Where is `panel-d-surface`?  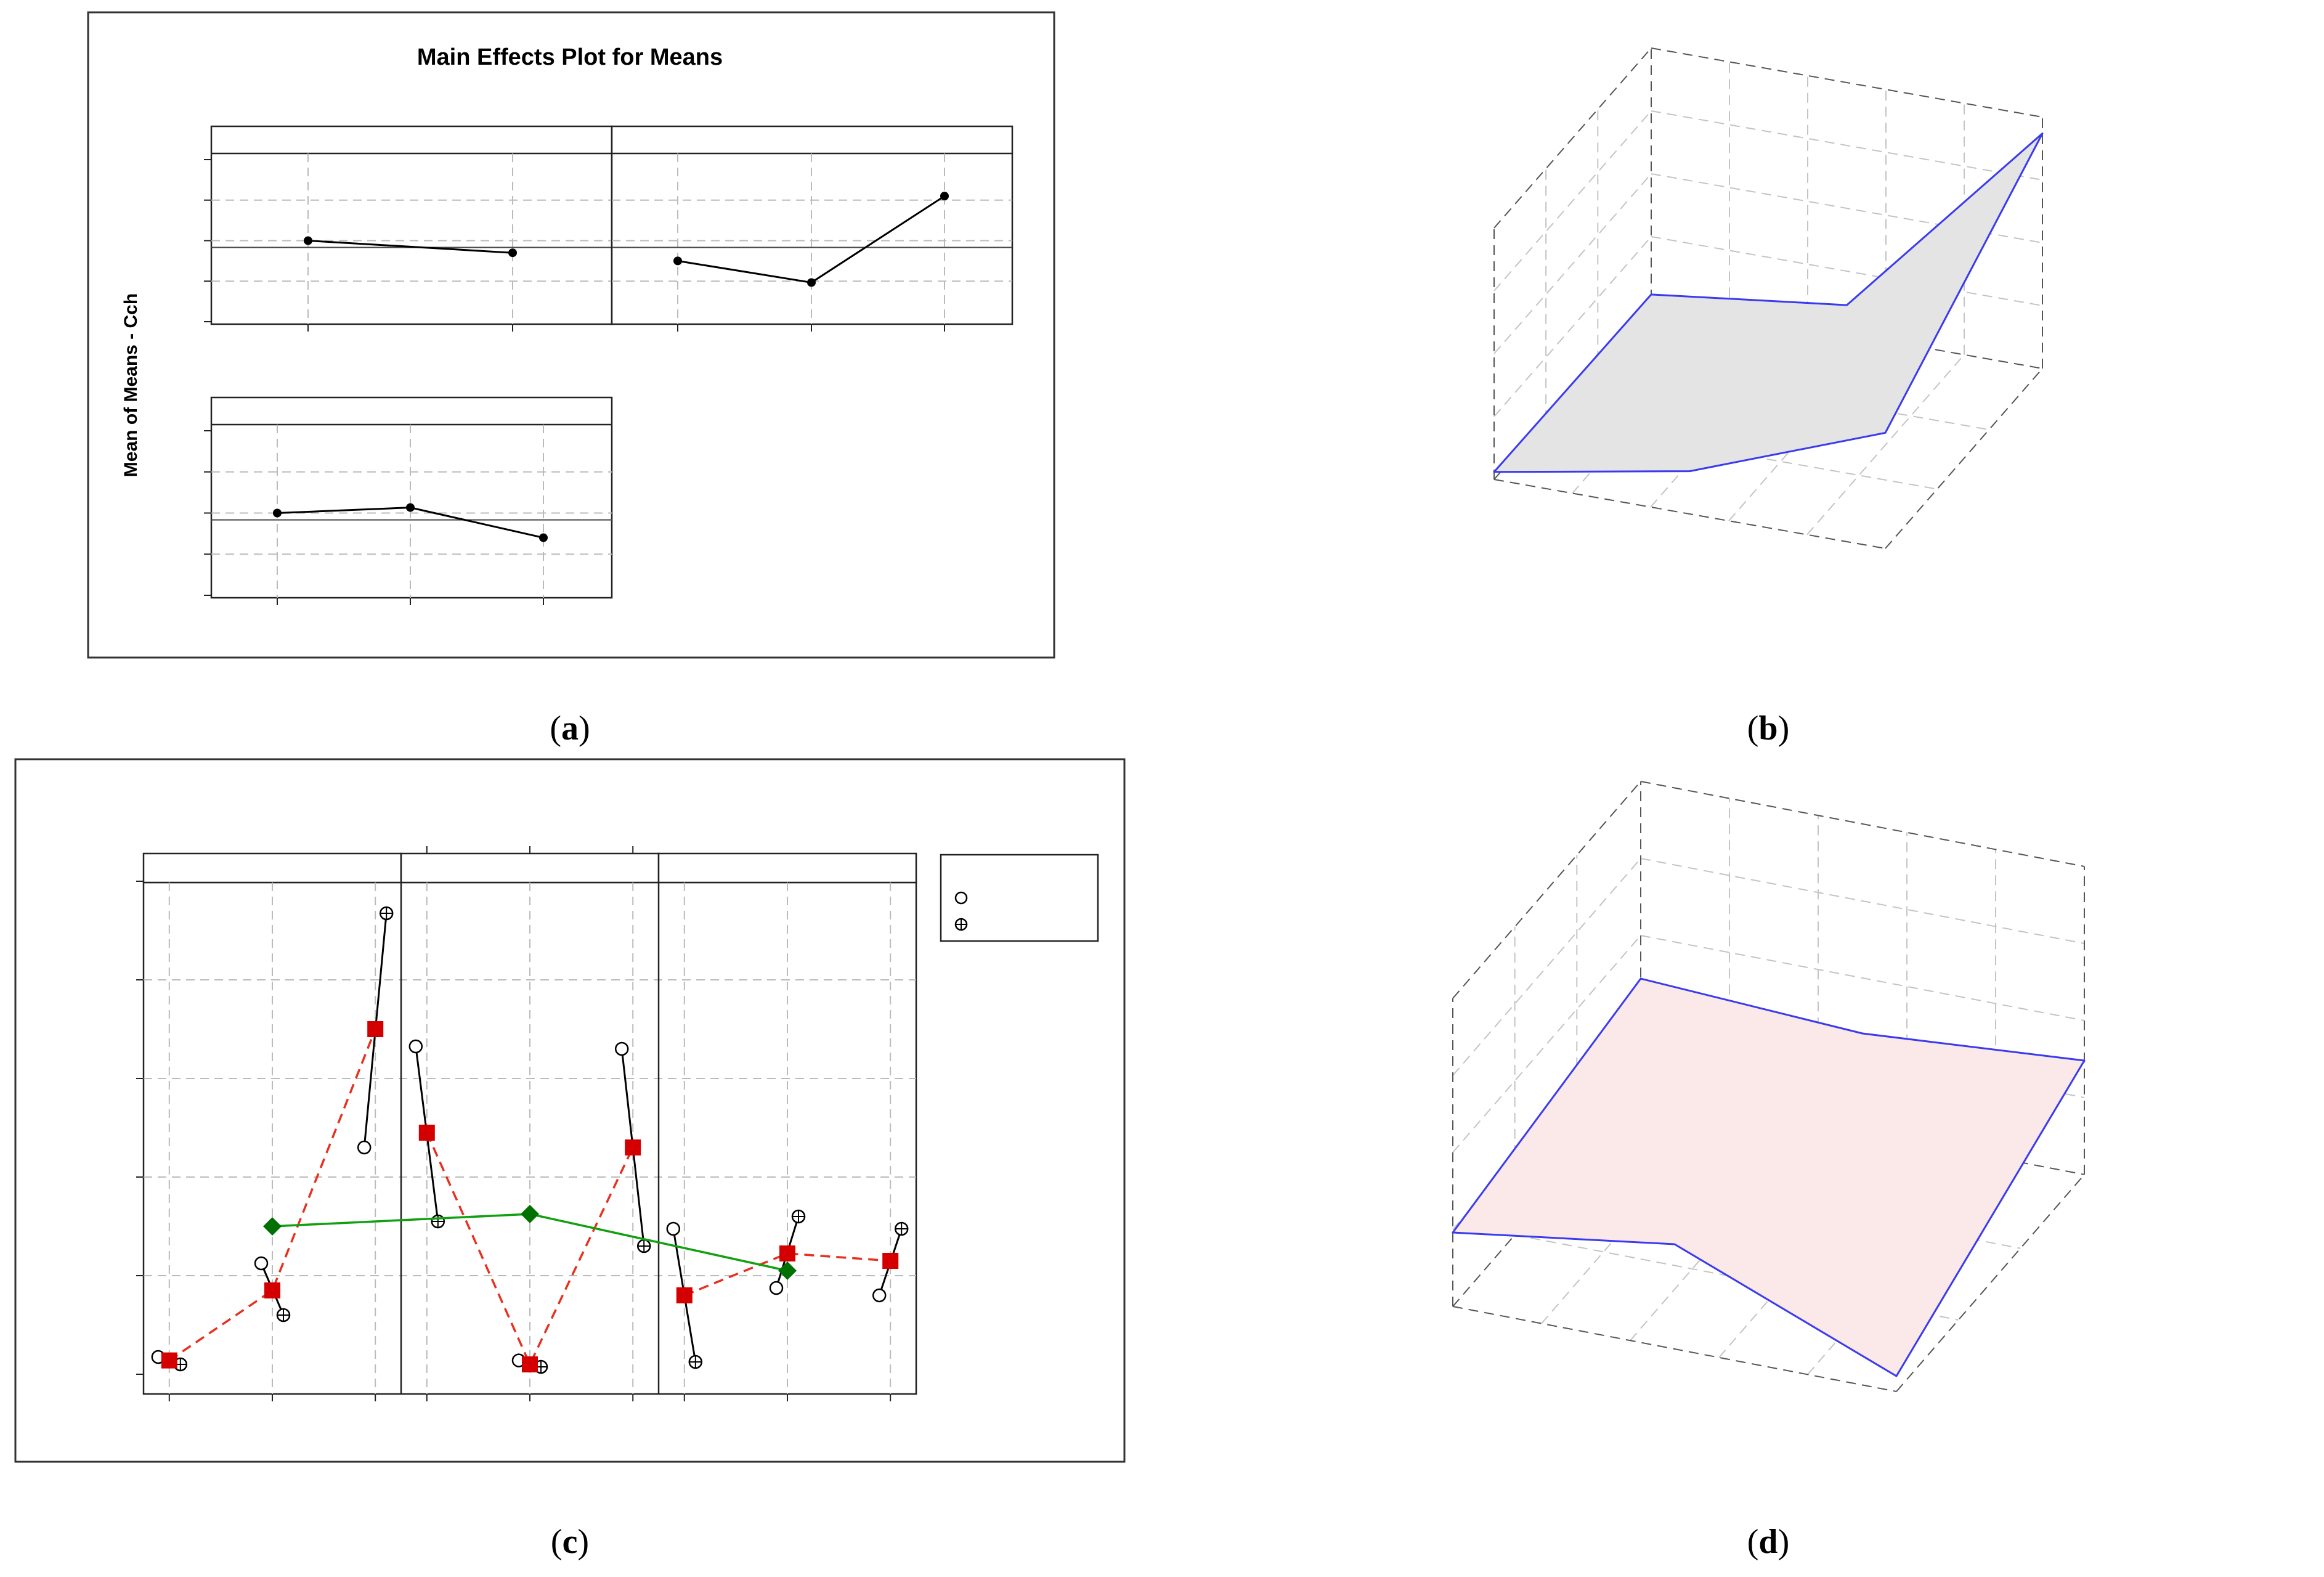 panel-d-surface is located at coordinates (1769, 1177).